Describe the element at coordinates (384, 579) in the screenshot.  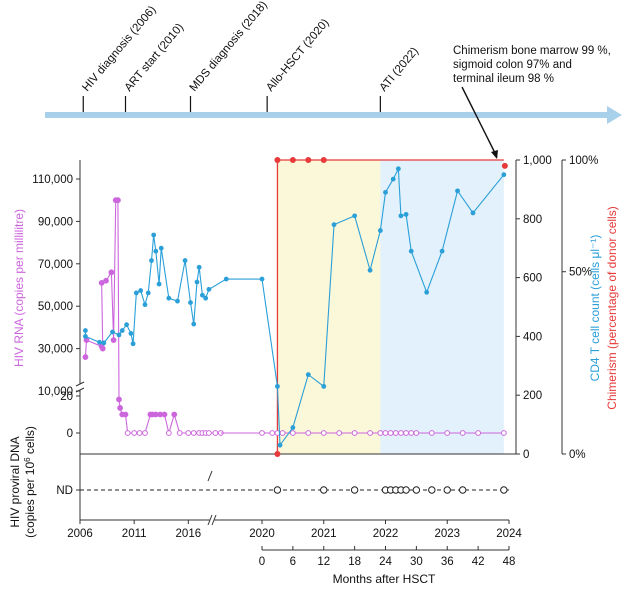
I see `months-axis-title: Months after HSCT` at that location.